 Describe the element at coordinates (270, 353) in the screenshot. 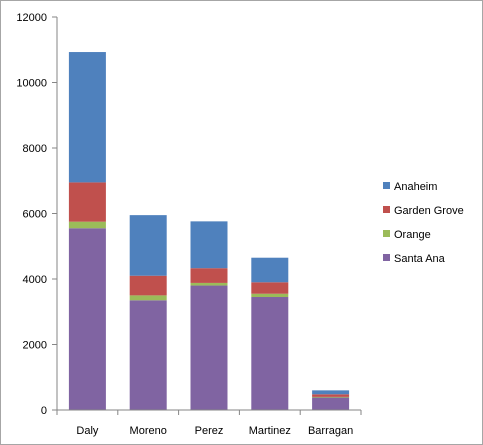

I see `bar-santa-ana-martinez` at that location.